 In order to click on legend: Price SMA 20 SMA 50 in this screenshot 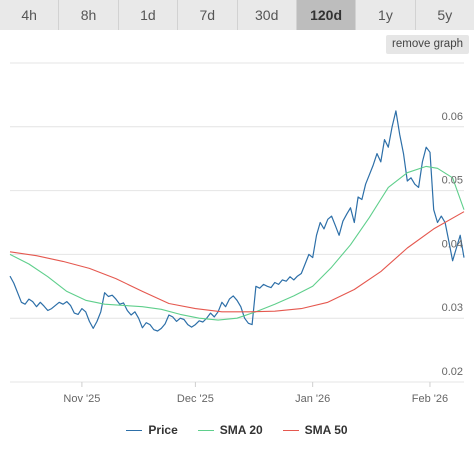, I will do `click(237, 430)`.